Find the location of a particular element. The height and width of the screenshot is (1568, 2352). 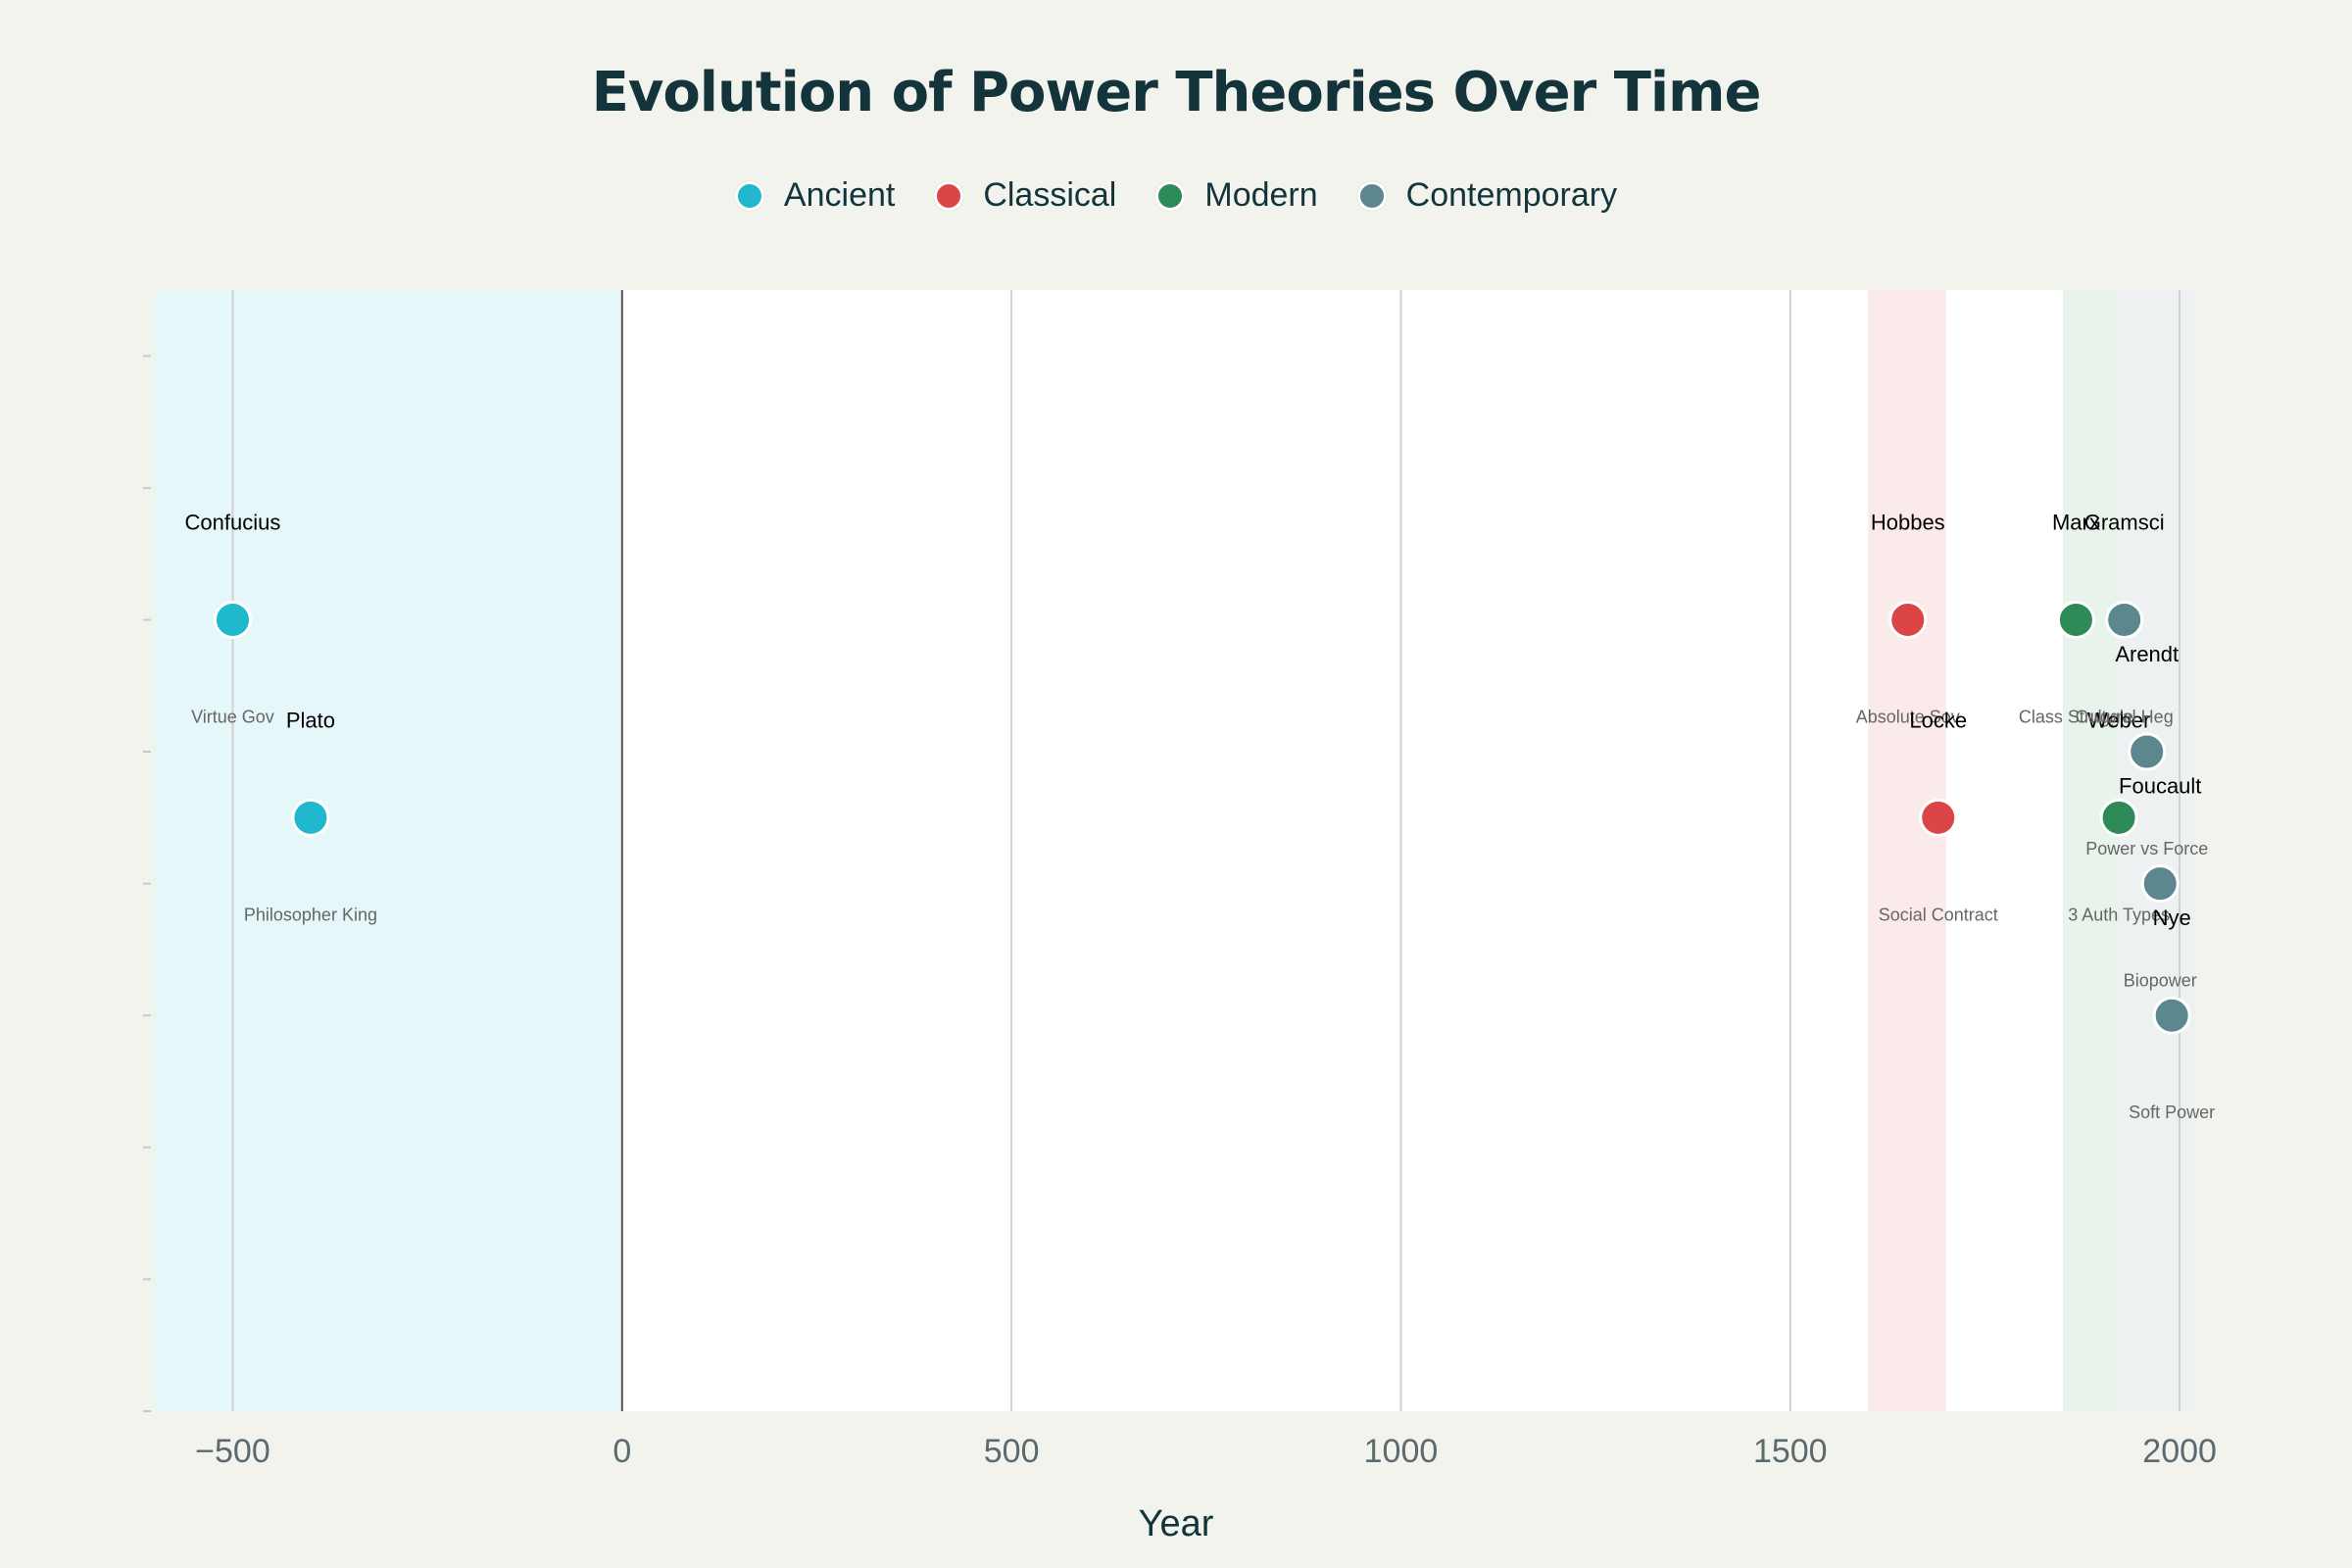

data-point-locke is located at coordinates (1938, 817).